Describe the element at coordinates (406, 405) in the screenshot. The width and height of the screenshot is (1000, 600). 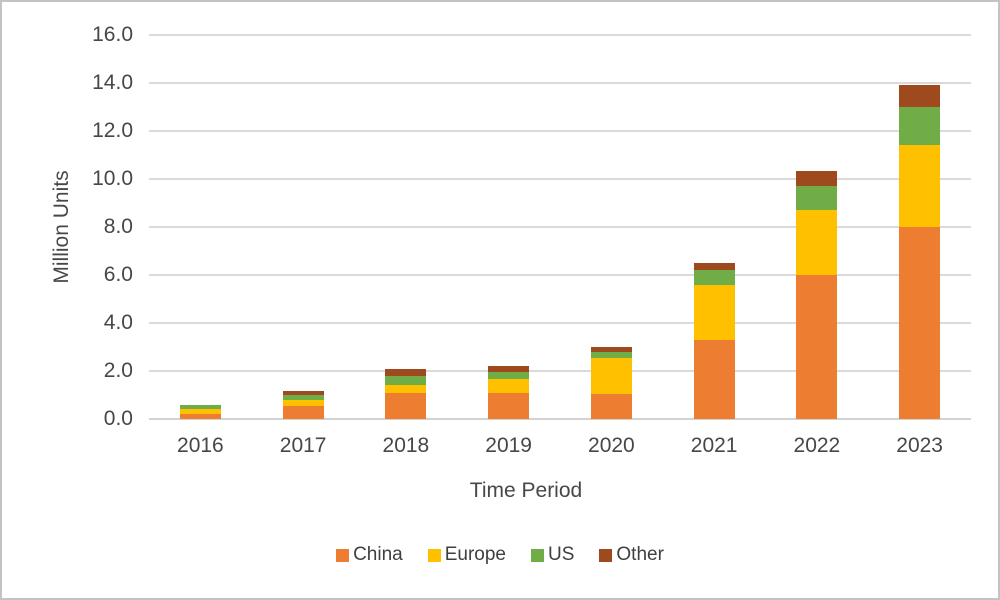
I see `segment-china-2018` at that location.